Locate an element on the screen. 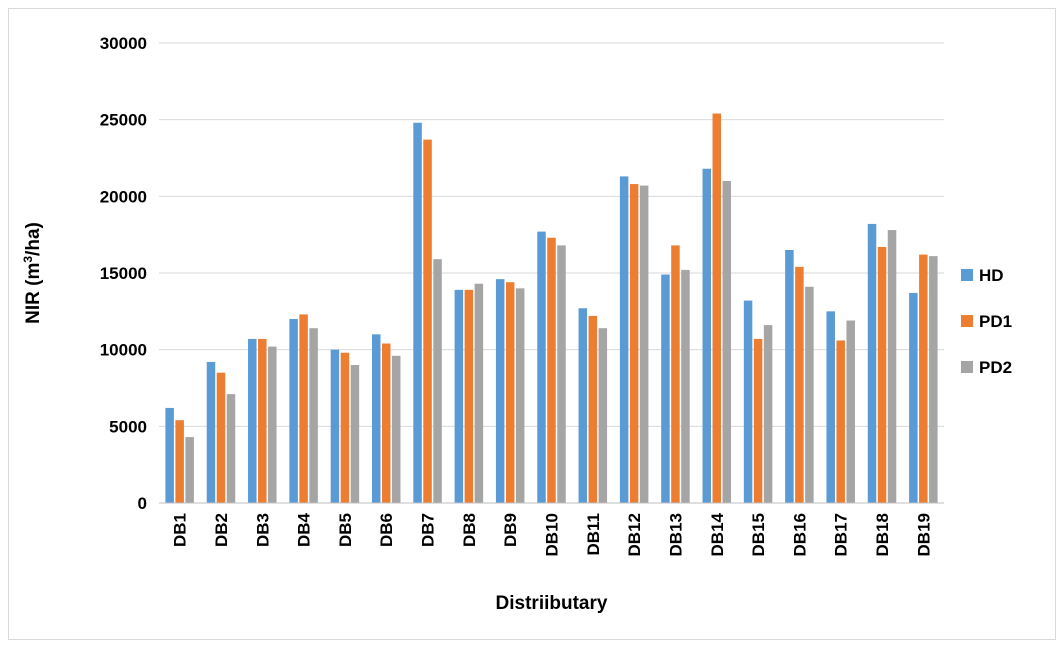 The width and height of the screenshot is (1064, 646). y-tick-label: 30000 is located at coordinates (123, 43).